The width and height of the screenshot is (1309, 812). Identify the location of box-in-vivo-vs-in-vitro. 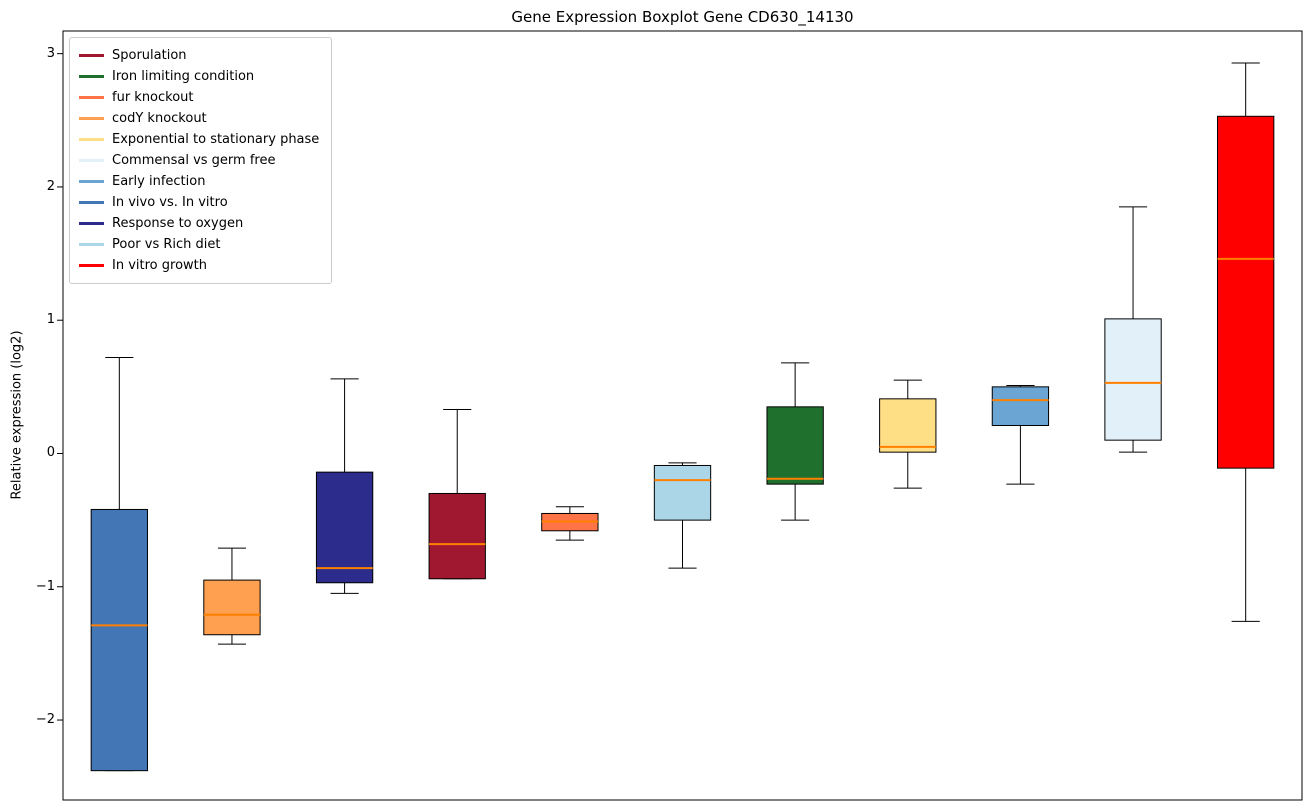
(119, 640).